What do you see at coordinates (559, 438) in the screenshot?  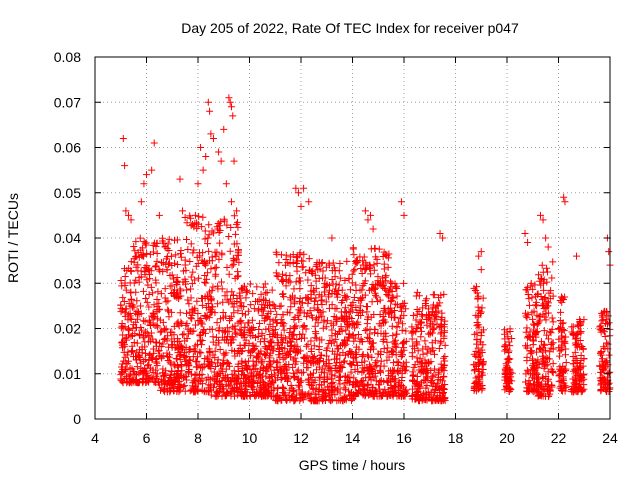 I see `x-tick-label: 22` at bounding box center [559, 438].